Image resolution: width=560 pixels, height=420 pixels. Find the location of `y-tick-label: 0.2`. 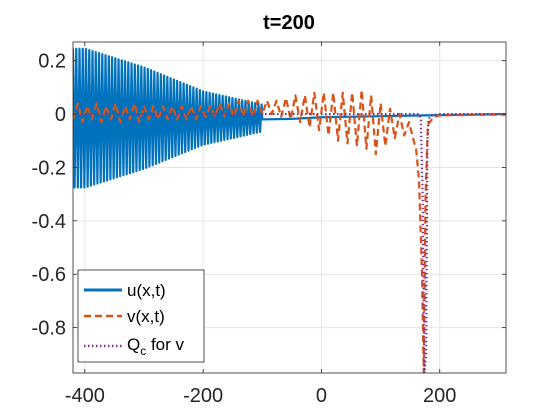

y-tick-label: 0.2 is located at coordinates (52, 62).